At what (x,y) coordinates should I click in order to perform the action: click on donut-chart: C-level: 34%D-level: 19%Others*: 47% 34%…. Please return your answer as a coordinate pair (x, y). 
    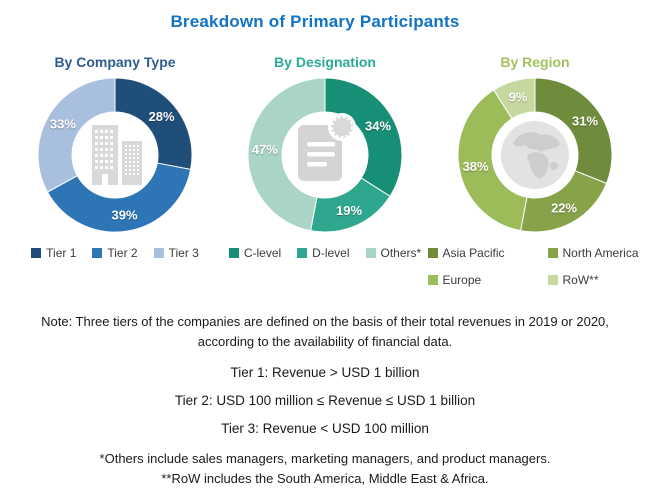
    Looking at the image, I should click on (325, 155).